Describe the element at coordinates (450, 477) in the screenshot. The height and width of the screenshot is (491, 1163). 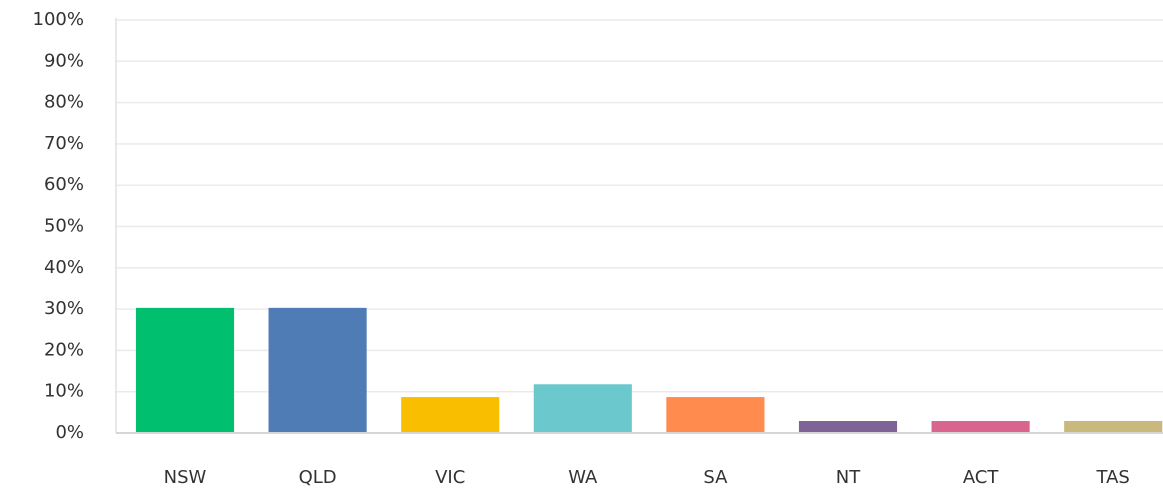
I see `x-tick-label: VIC` at that location.